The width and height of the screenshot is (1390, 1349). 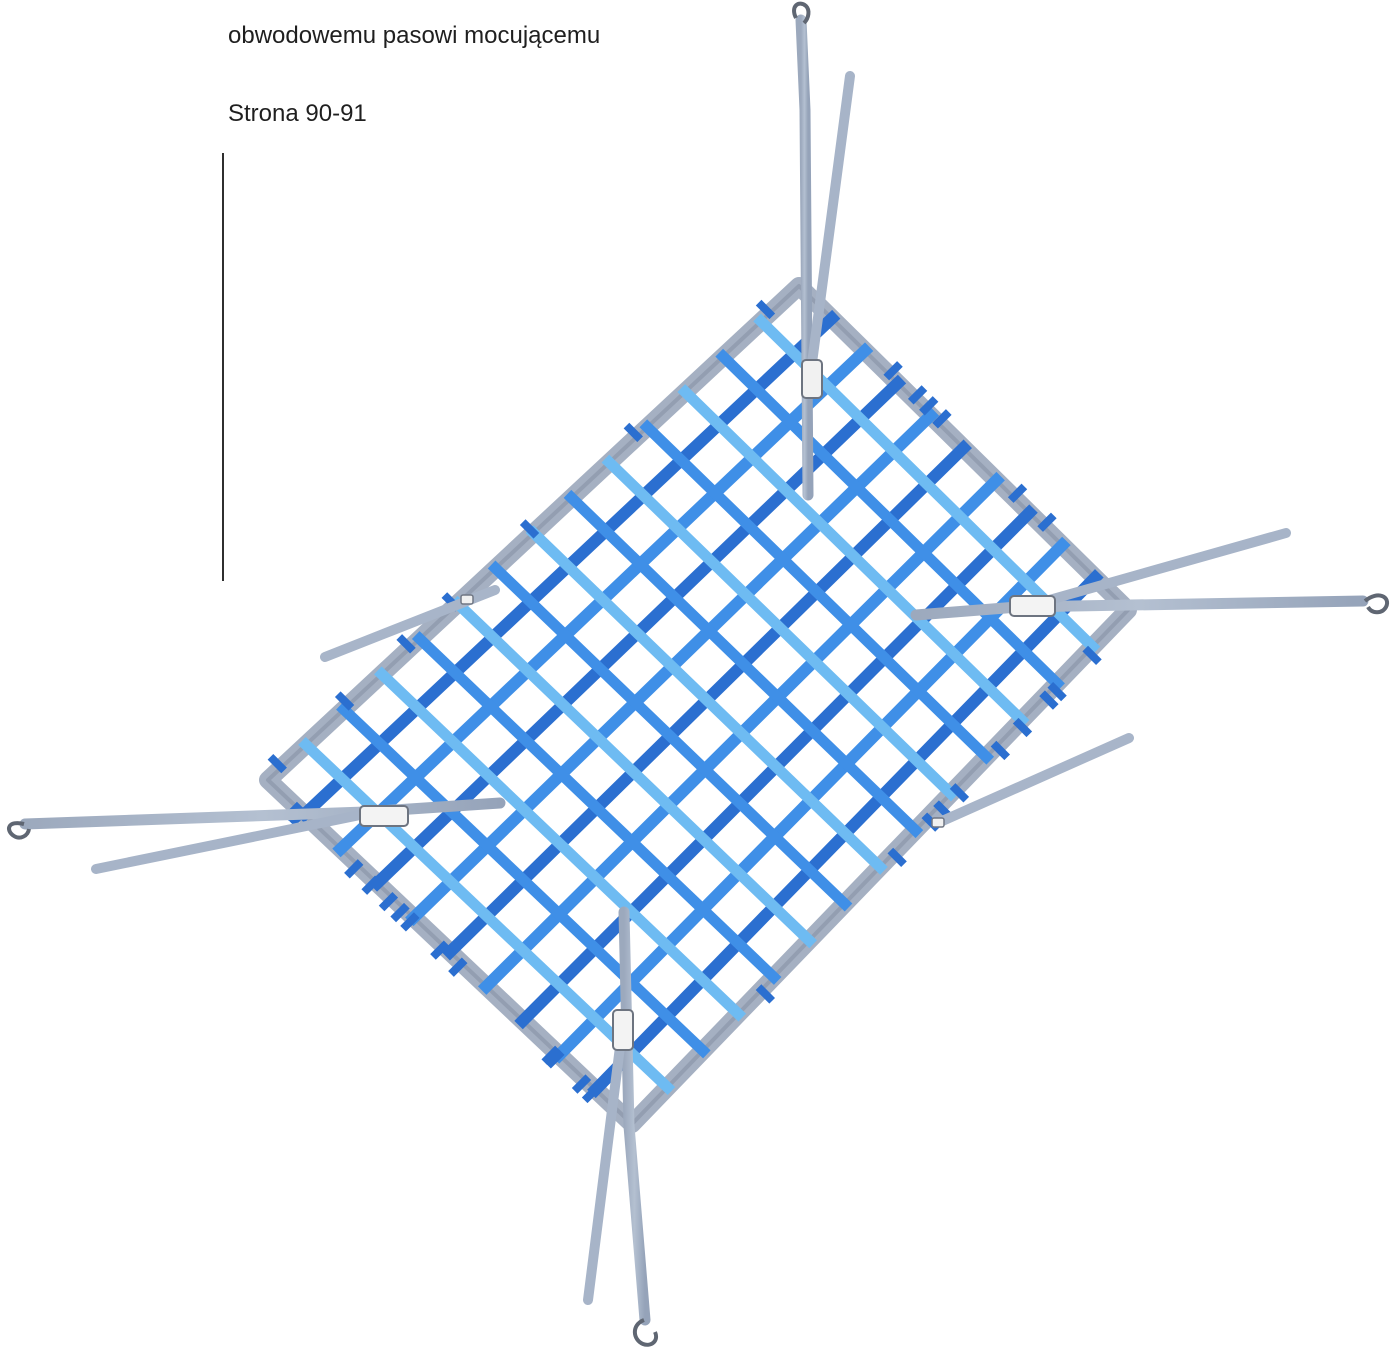 I want to click on bottom-strap-group, so click(x=622, y=1128).